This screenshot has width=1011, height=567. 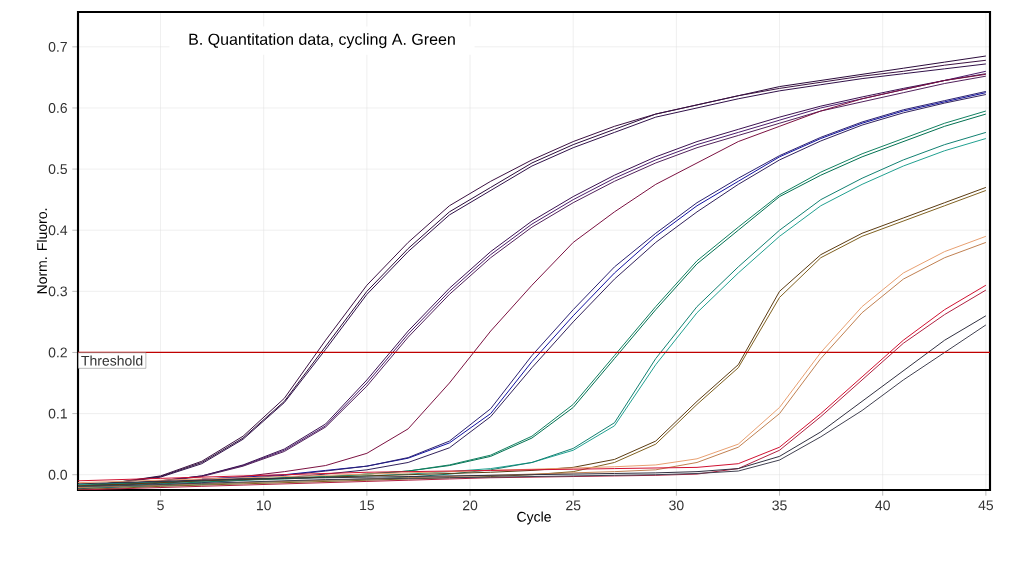 What do you see at coordinates (57, 46) in the screenshot?
I see `y-tick-label: 0.7` at bounding box center [57, 46].